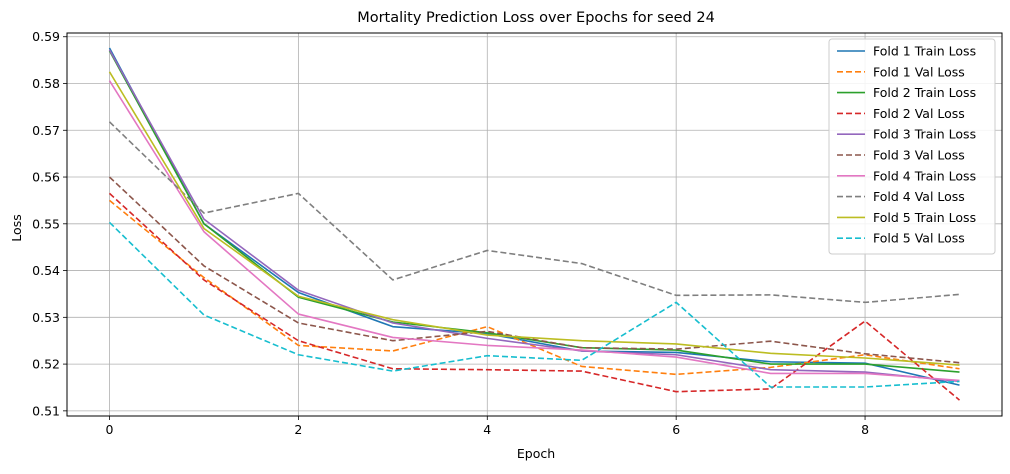 The image size is (1010, 474). Describe the element at coordinates (924, 217) in the screenshot. I see `legend-label: Fold 5 Train Loss` at that location.